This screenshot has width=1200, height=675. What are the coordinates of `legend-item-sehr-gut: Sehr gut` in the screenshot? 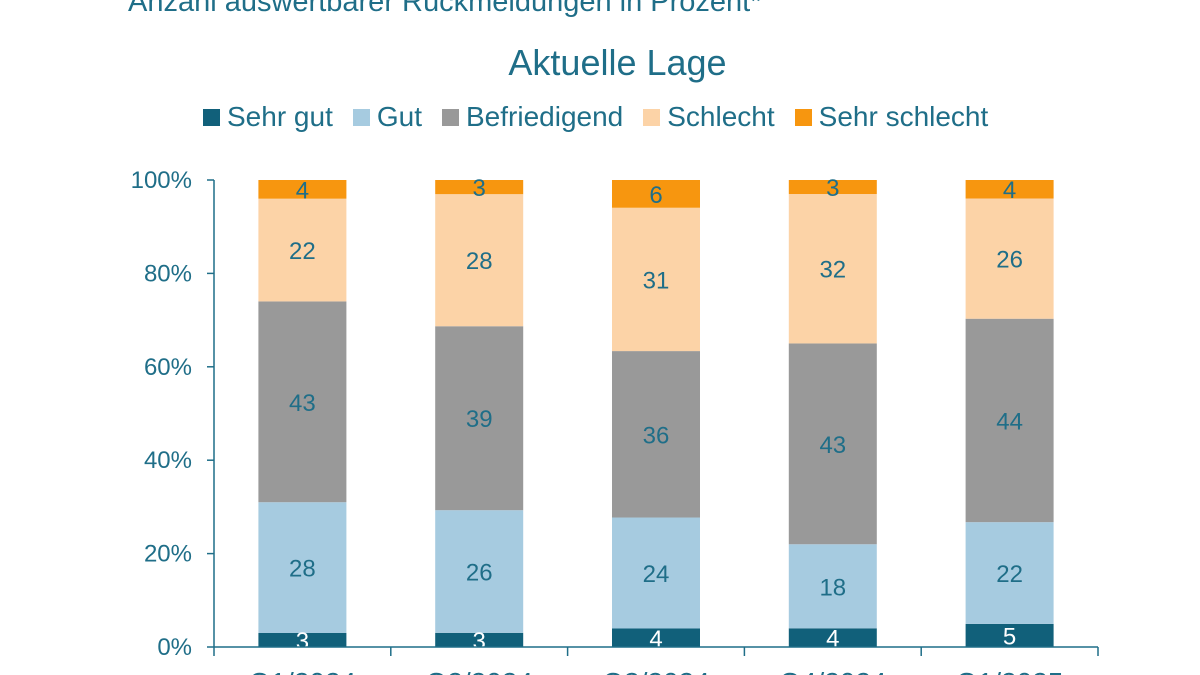 It's located at (268, 117).